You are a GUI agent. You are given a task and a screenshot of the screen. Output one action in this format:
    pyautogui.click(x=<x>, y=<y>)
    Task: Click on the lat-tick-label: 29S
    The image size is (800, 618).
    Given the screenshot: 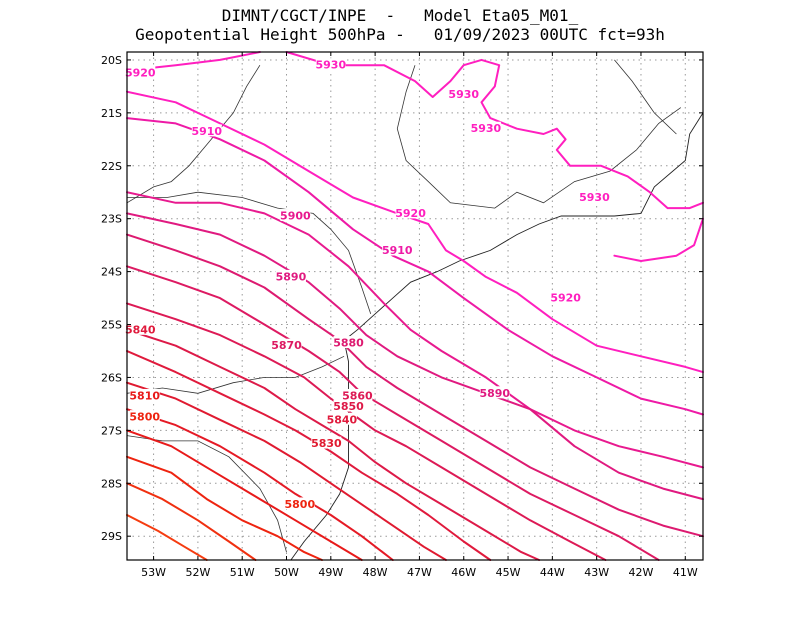 What is the action you would take?
    pyautogui.click(x=111, y=536)
    